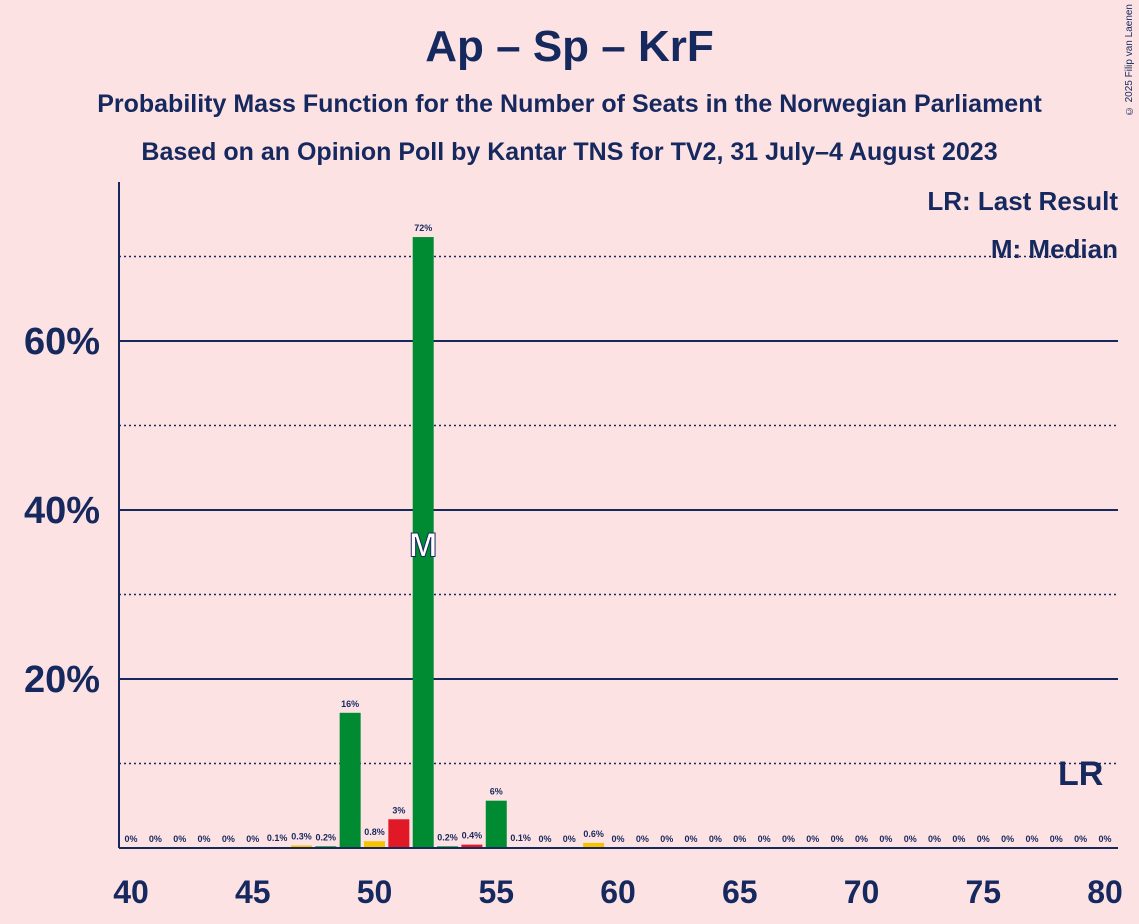 This screenshot has width=1139, height=924. Describe the element at coordinates (374, 832) in the screenshot. I see `data-label: 0.8%` at that location.